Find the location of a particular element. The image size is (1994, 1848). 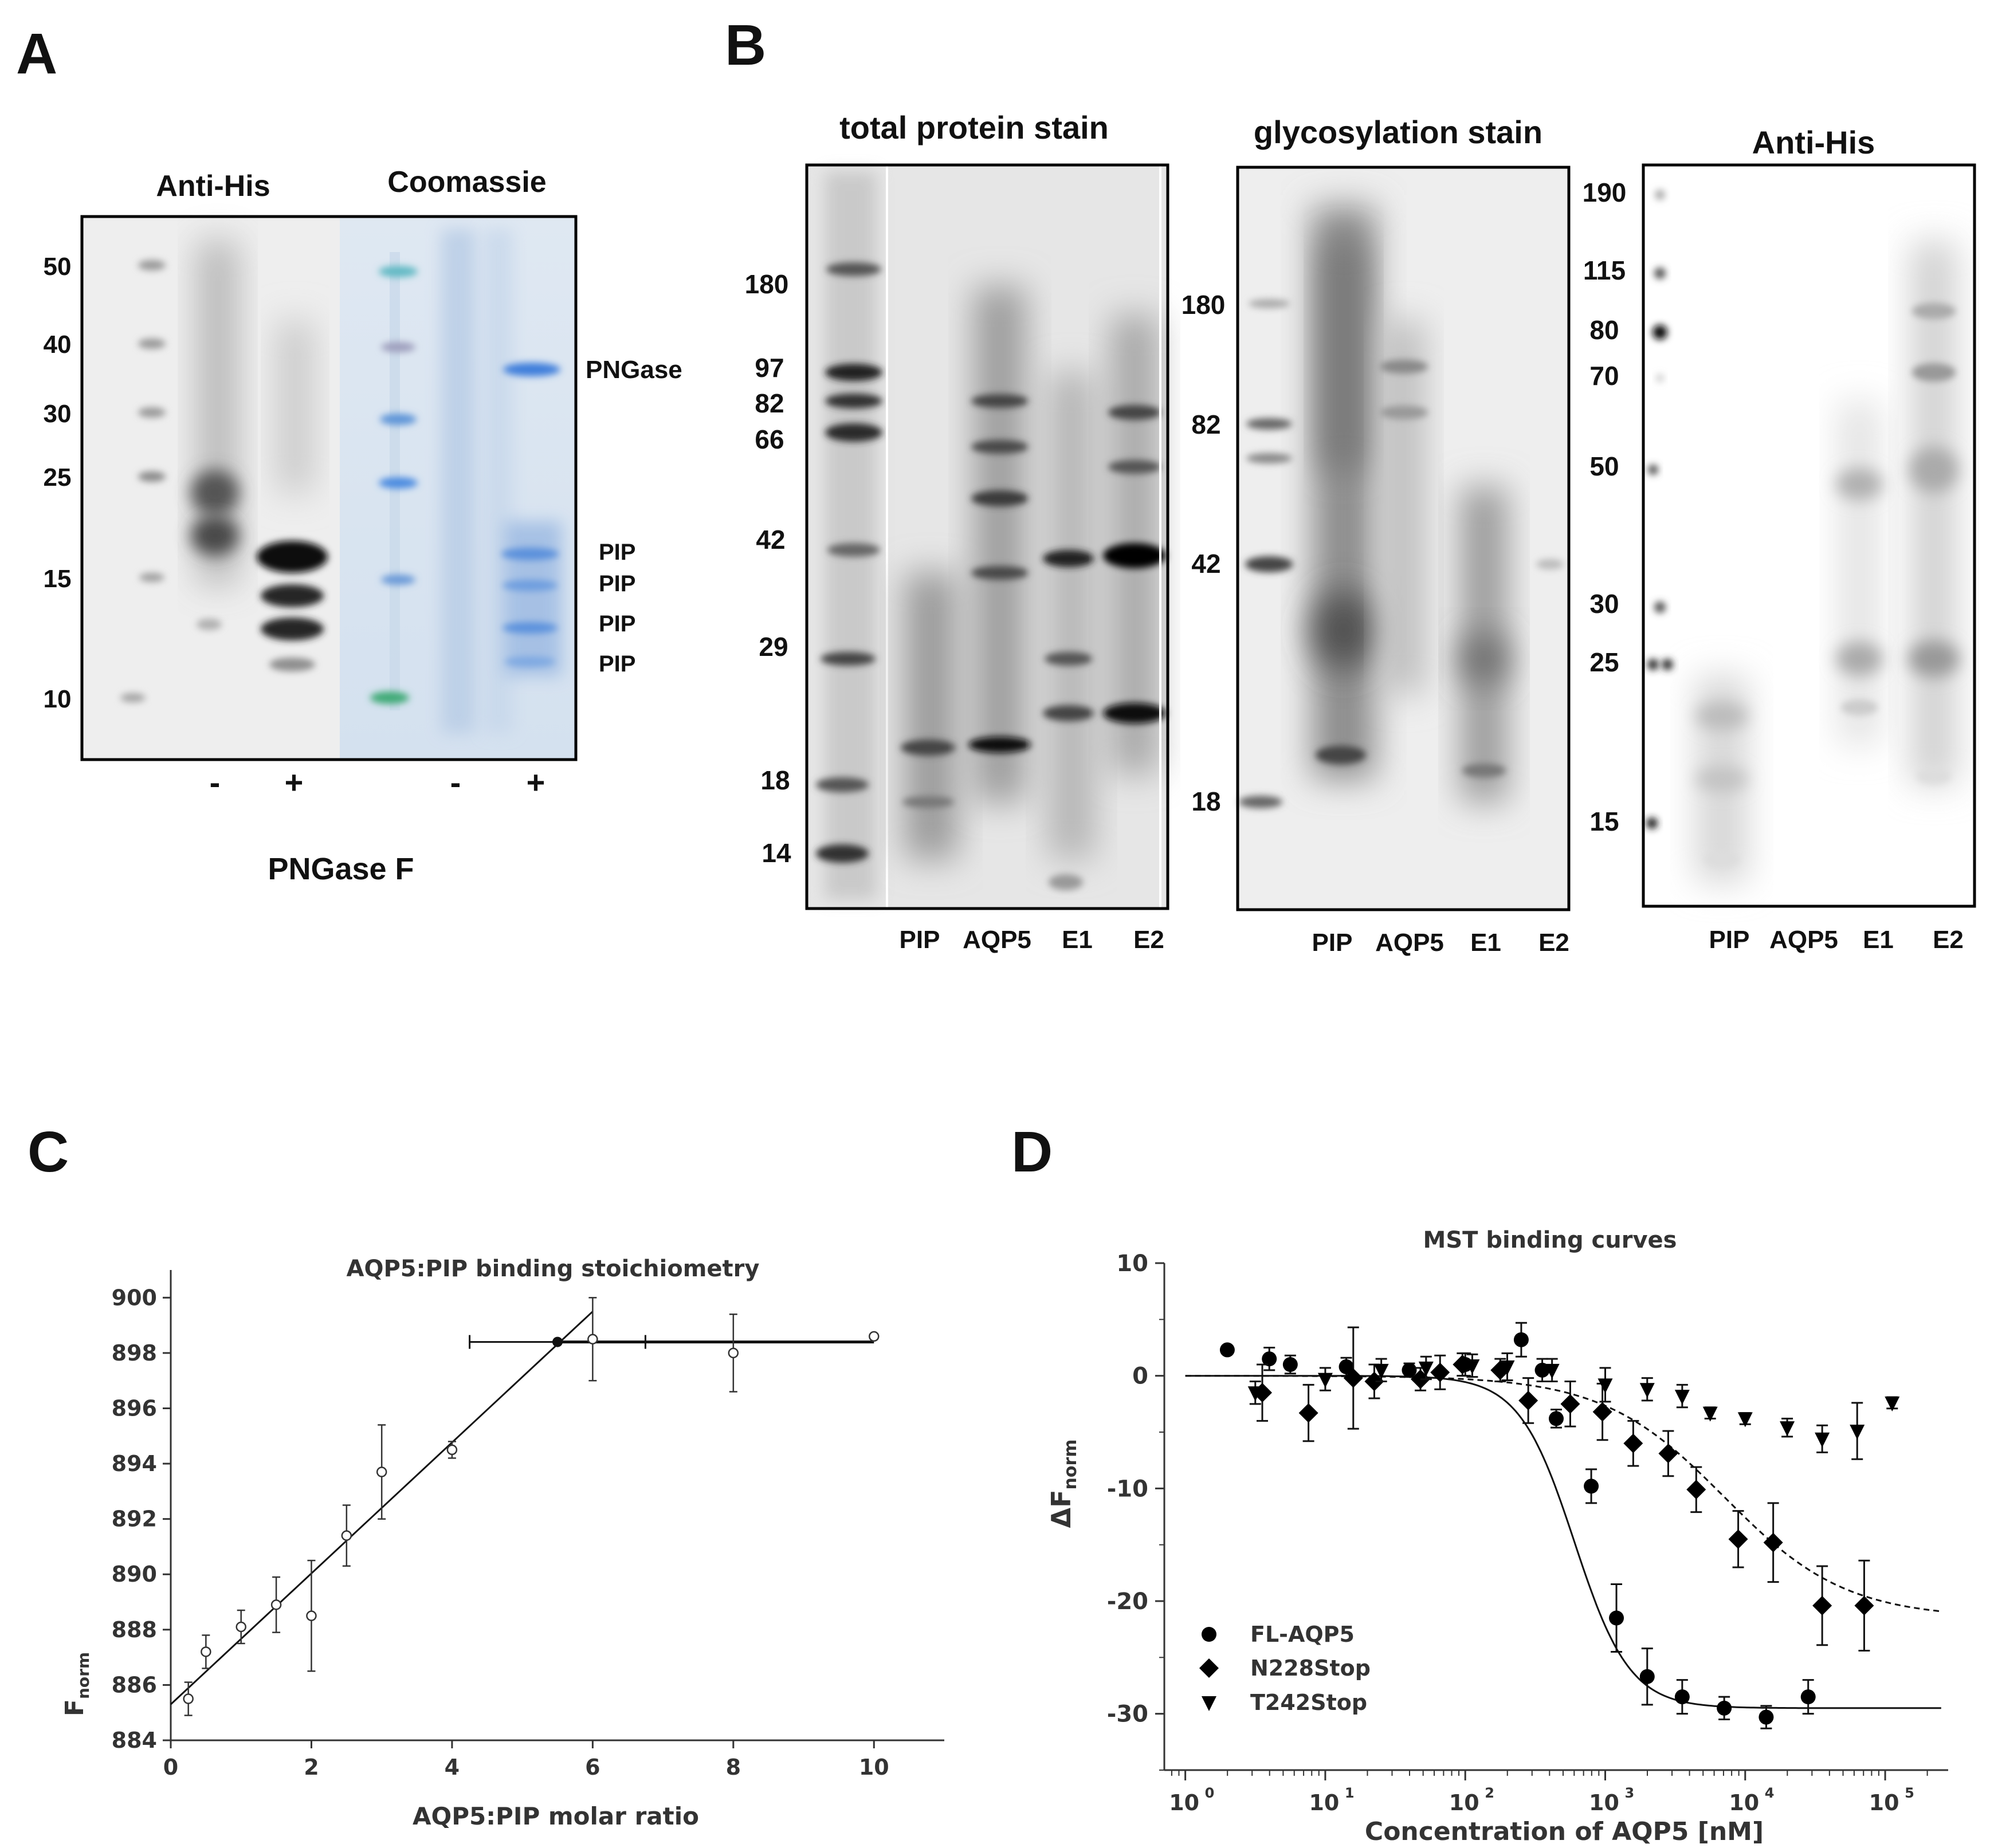

mw-marker: 97 is located at coordinates (769, 368).